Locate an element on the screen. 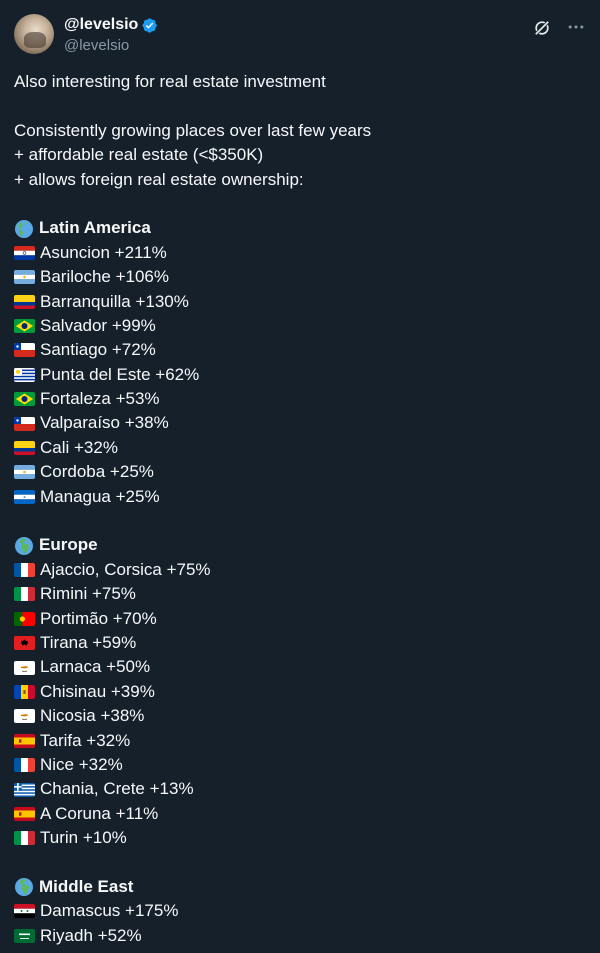  list-item: Salvador +99% is located at coordinates (300, 326).